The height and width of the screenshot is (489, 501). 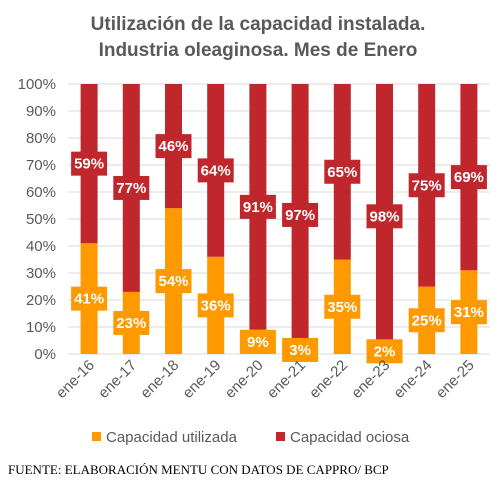 I want to click on data-label: 75%, so click(x=427, y=185).